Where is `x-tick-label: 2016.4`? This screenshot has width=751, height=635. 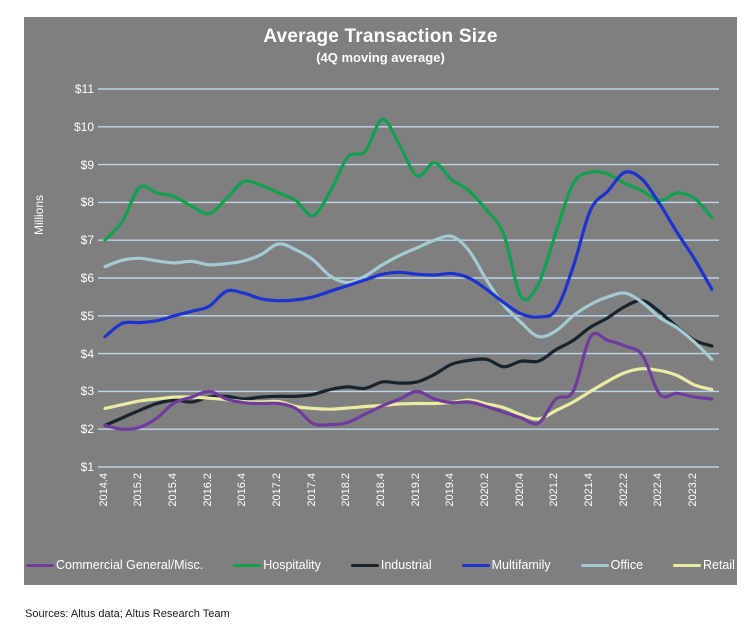 x-tick-label: 2016.4 is located at coordinates (242, 490).